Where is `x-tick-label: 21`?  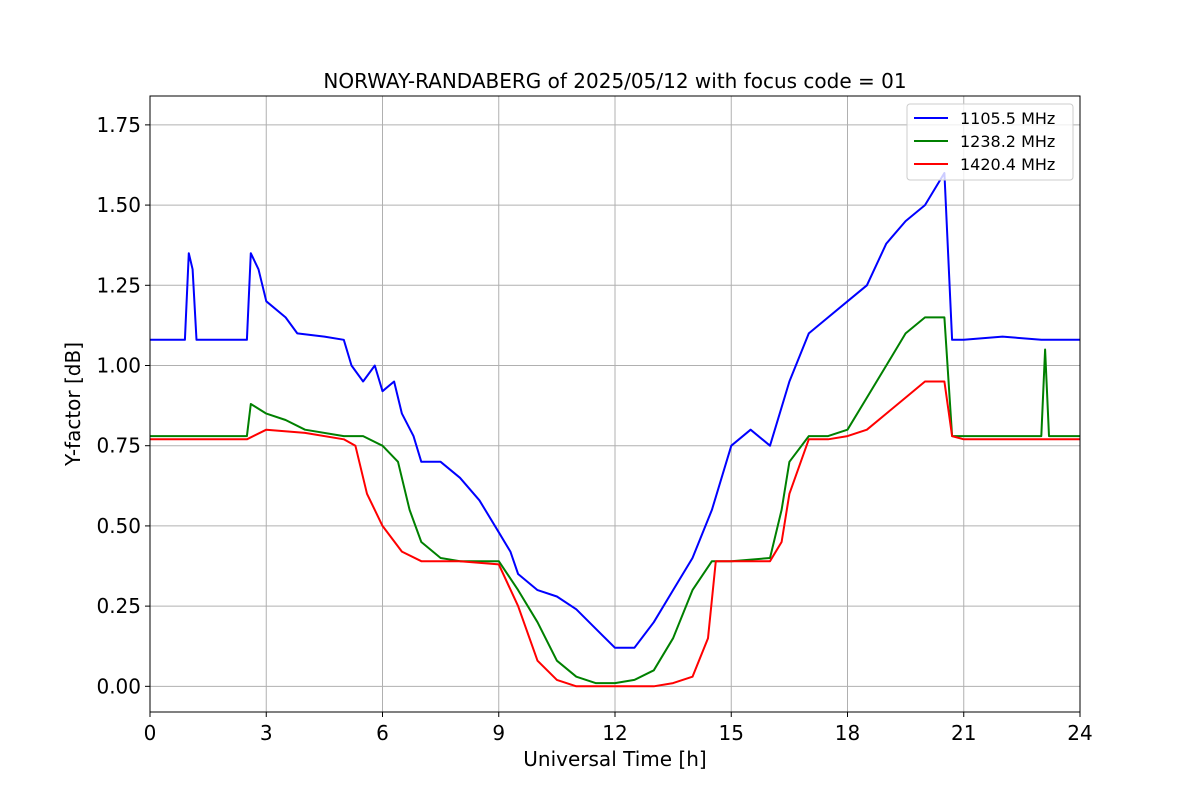
x-tick-label: 21 is located at coordinates (963, 733).